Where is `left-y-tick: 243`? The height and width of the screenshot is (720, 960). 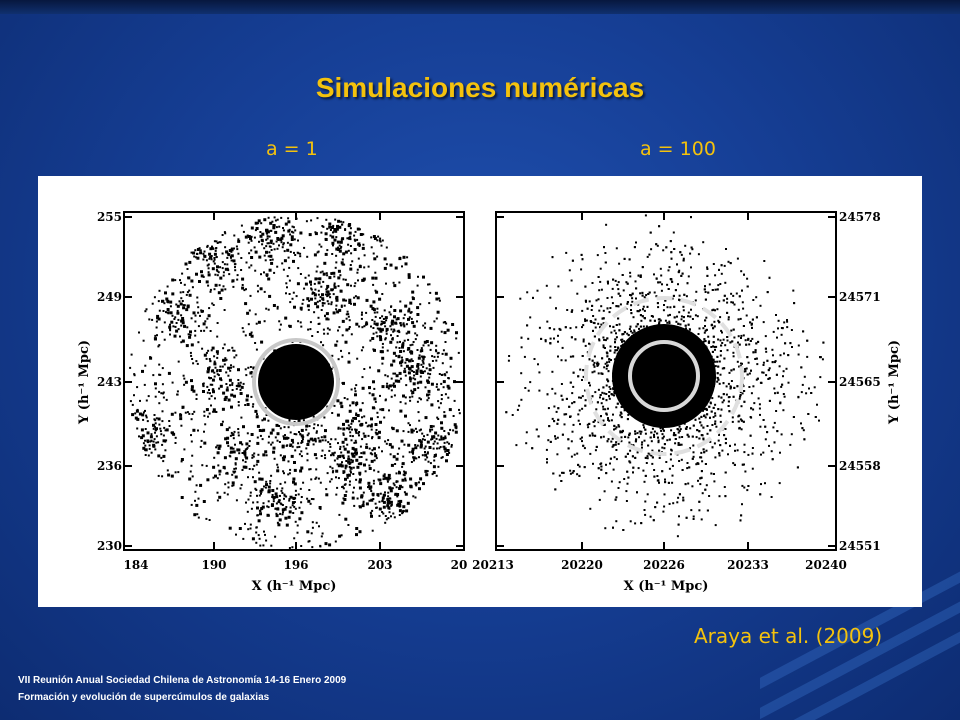
left-y-tick: 243 is located at coordinates (109, 382).